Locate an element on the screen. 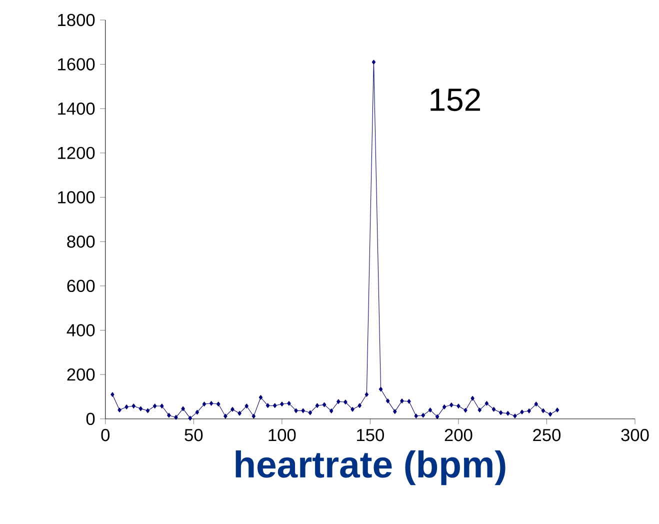 Image resolution: width=659 pixels, height=524 pixels. x-tick-label: 150 is located at coordinates (370, 435).